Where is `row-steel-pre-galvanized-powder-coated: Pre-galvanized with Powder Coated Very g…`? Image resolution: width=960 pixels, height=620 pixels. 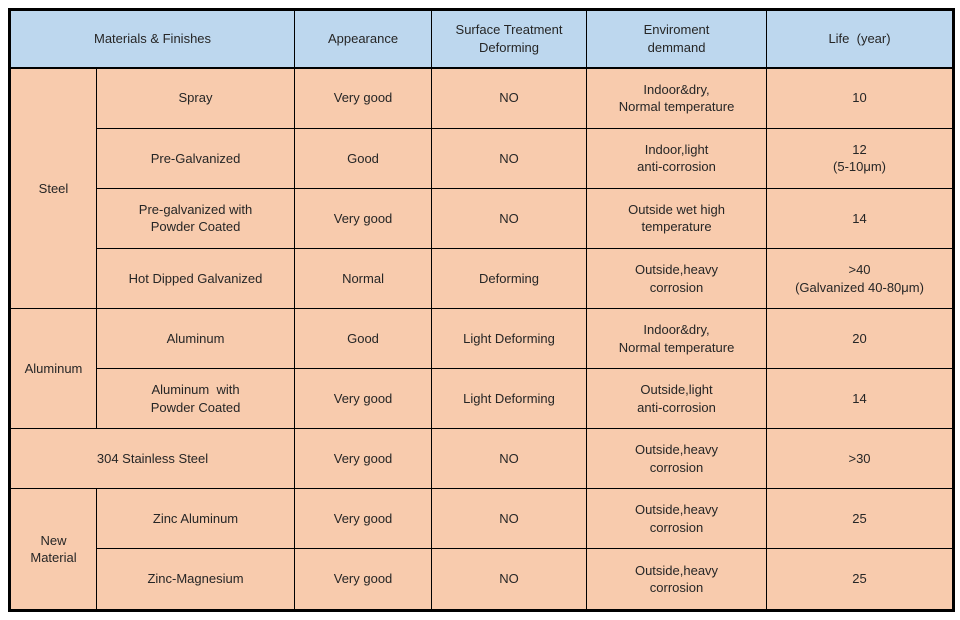 row-steel-pre-galvanized-powder-coated: Pre-galvanized with Powder Coated Very g… is located at coordinates (482, 218).